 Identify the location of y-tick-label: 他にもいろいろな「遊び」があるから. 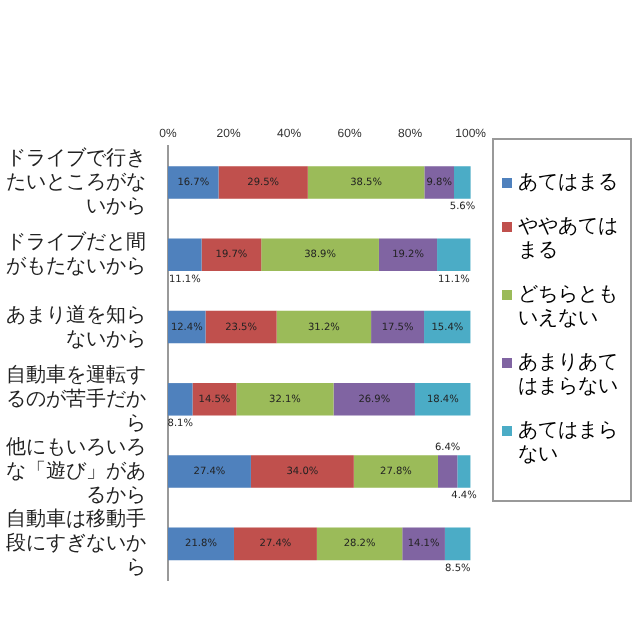
(76, 471).